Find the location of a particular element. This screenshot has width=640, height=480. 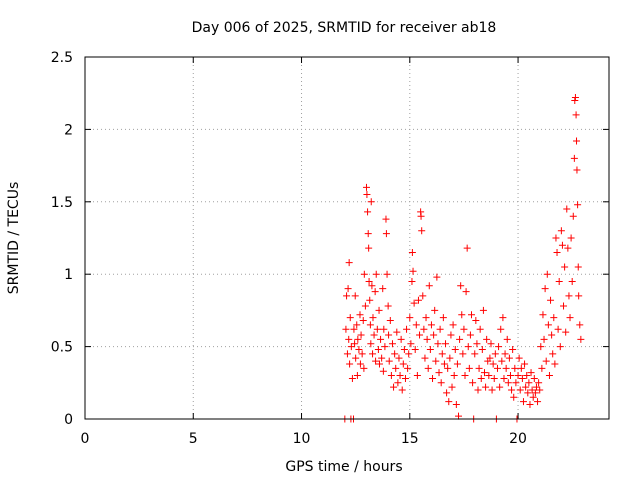

y-tick-label: 0.5 is located at coordinates (62, 348).